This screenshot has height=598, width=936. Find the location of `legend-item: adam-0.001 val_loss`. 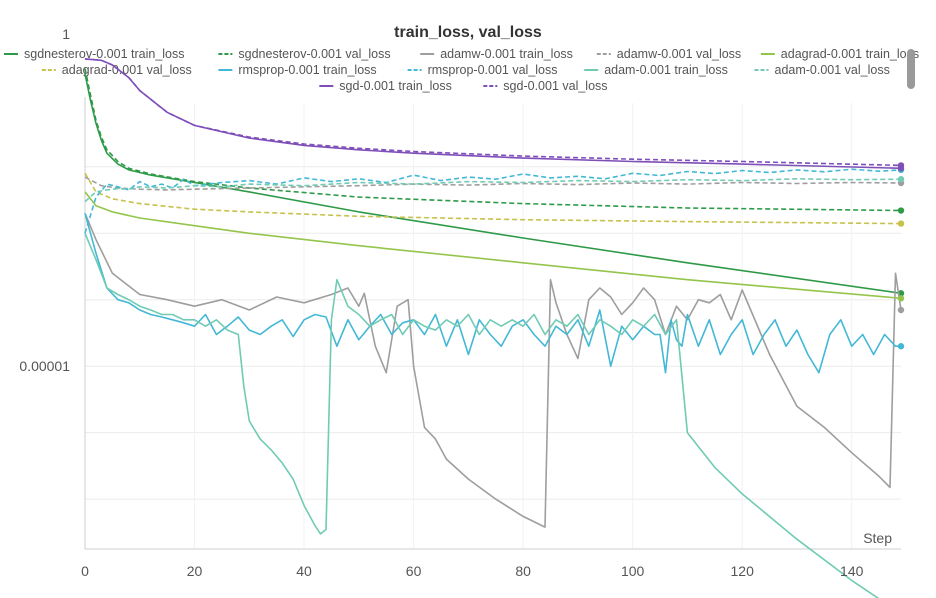

legend-item: adam-0.001 val_loss is located at coordinates (822, 70).